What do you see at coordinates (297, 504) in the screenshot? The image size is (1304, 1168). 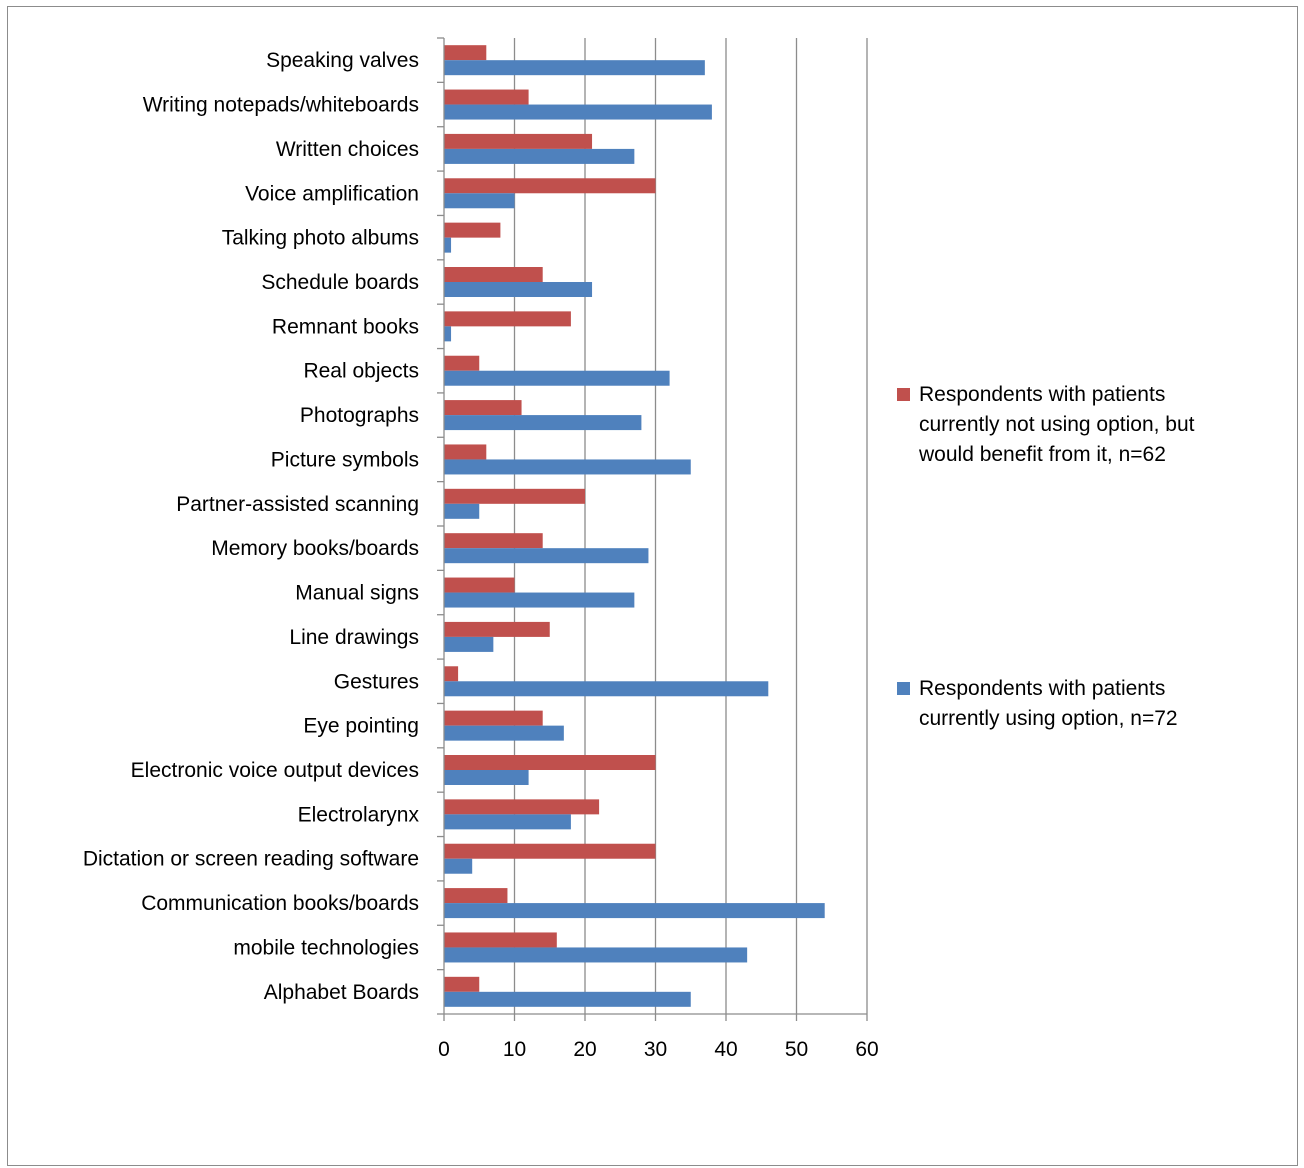 I see `category-label-partner-assisted-scanning: Partner-assisted scanning` at bounding box center [297, 504].